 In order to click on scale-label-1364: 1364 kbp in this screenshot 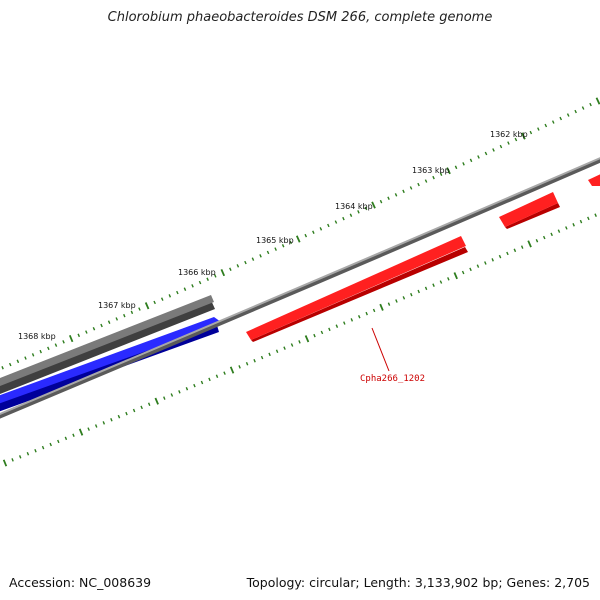, I will do `click(354, 206)`.